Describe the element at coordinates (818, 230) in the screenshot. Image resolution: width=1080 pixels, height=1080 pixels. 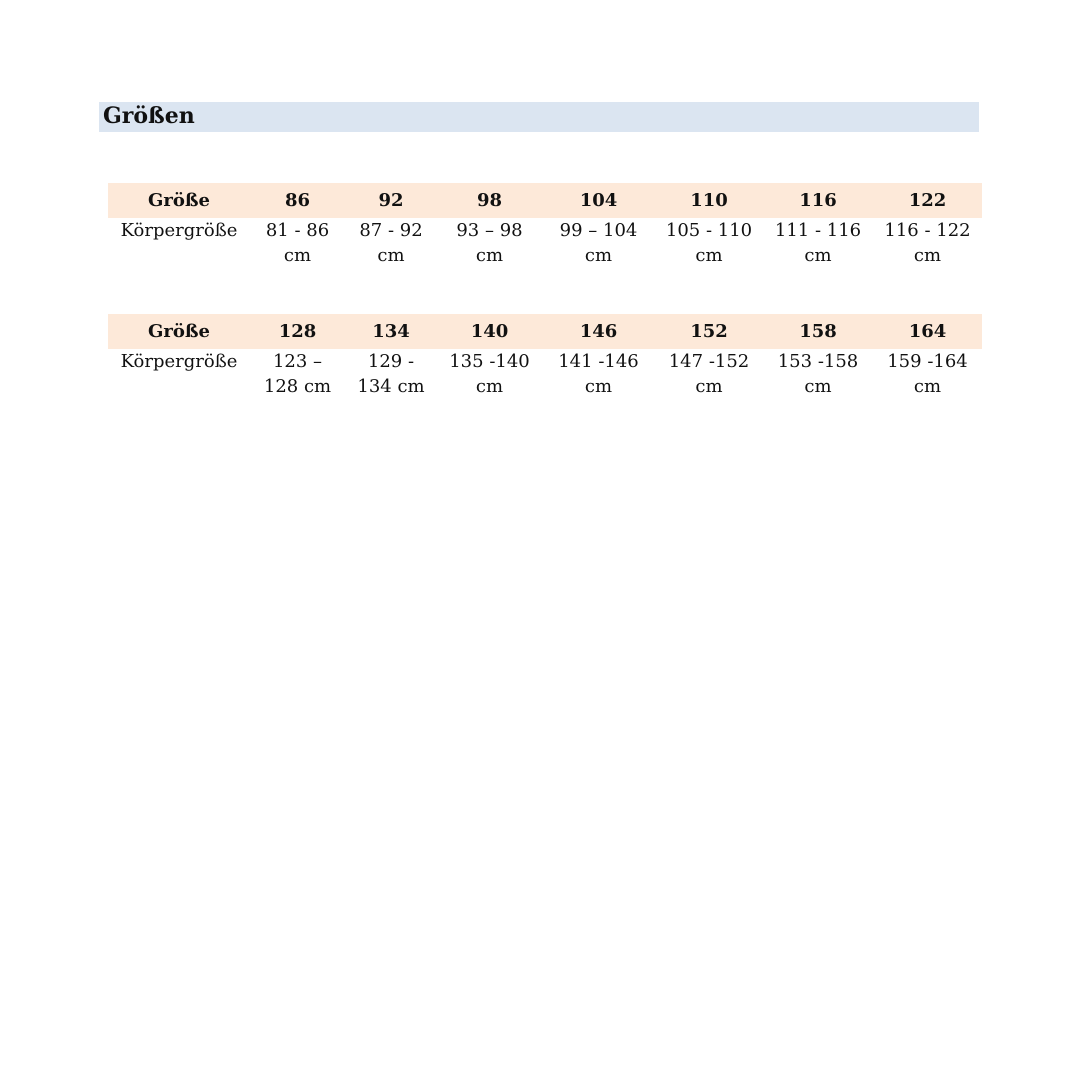
I see `height-range-line: 111 - 116` at that location.